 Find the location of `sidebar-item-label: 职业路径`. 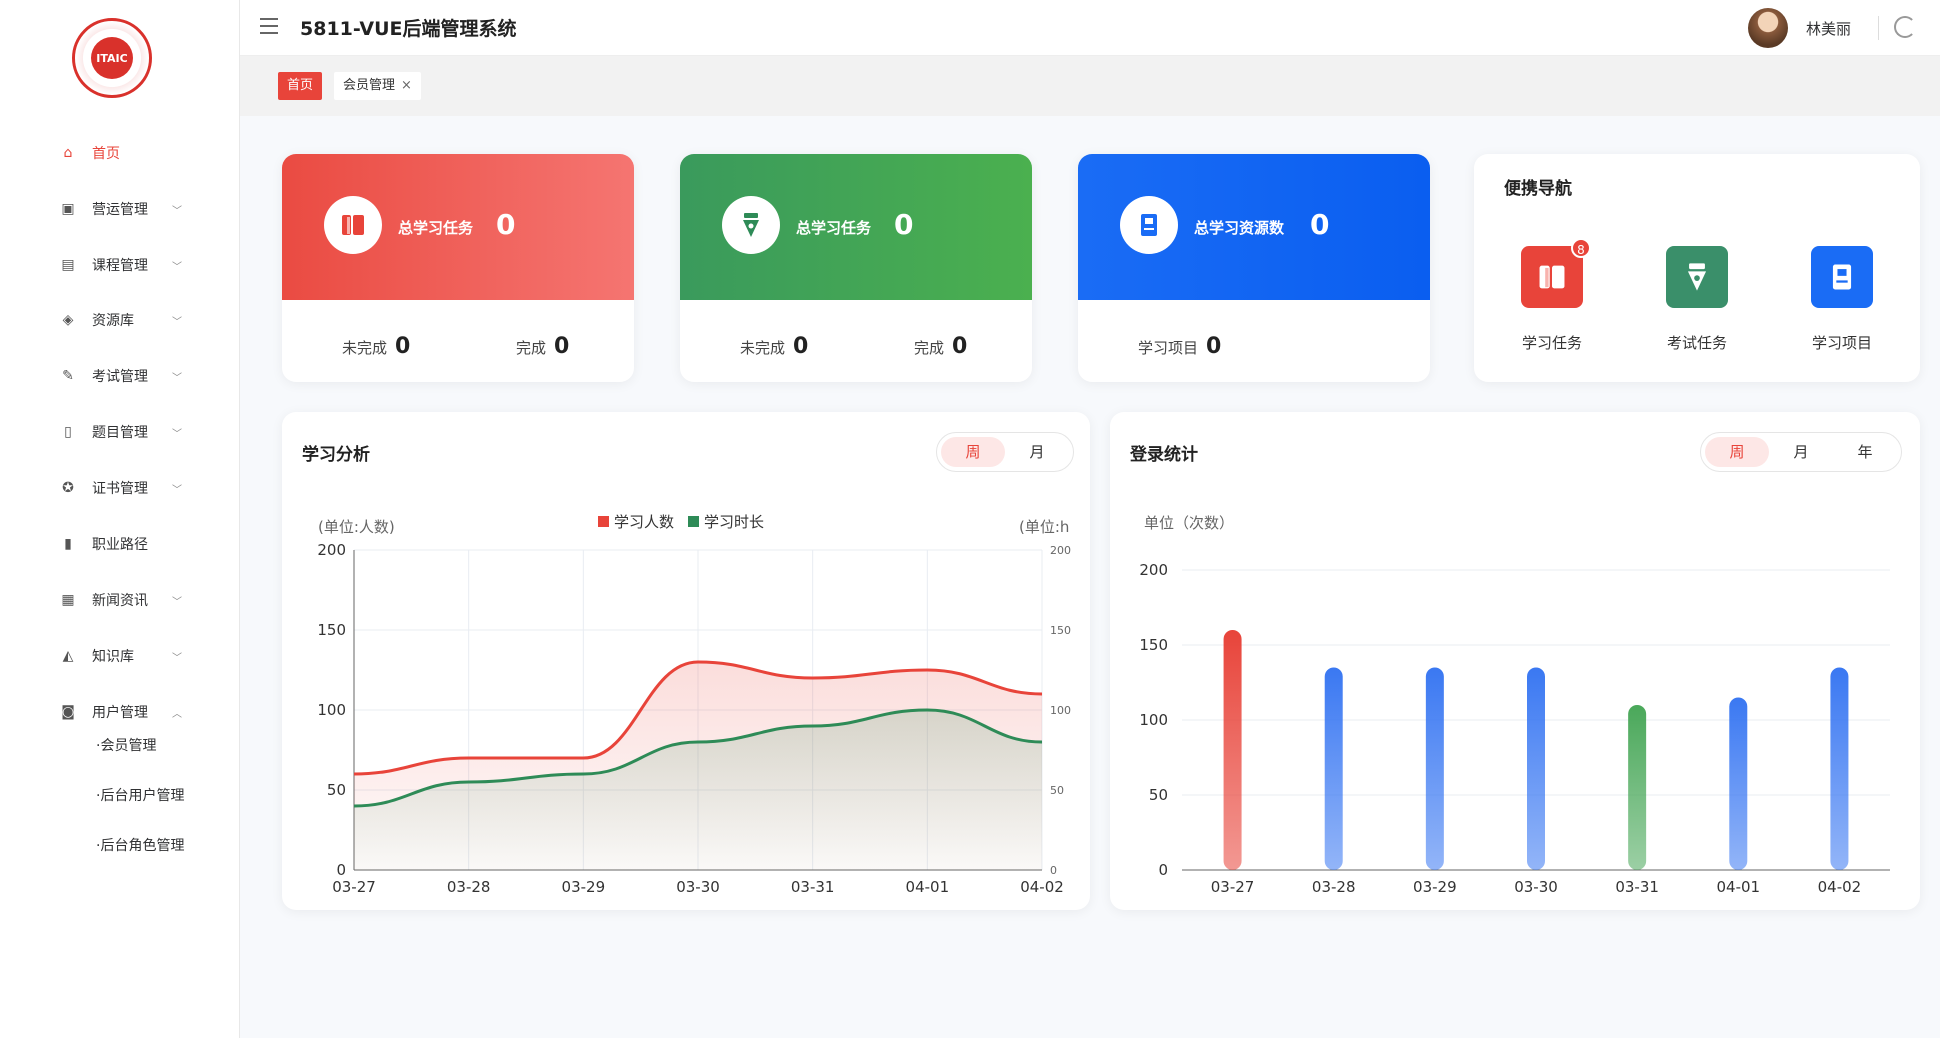

sidebar-item-label: 职业路径 is located at coordinates (120, 545).